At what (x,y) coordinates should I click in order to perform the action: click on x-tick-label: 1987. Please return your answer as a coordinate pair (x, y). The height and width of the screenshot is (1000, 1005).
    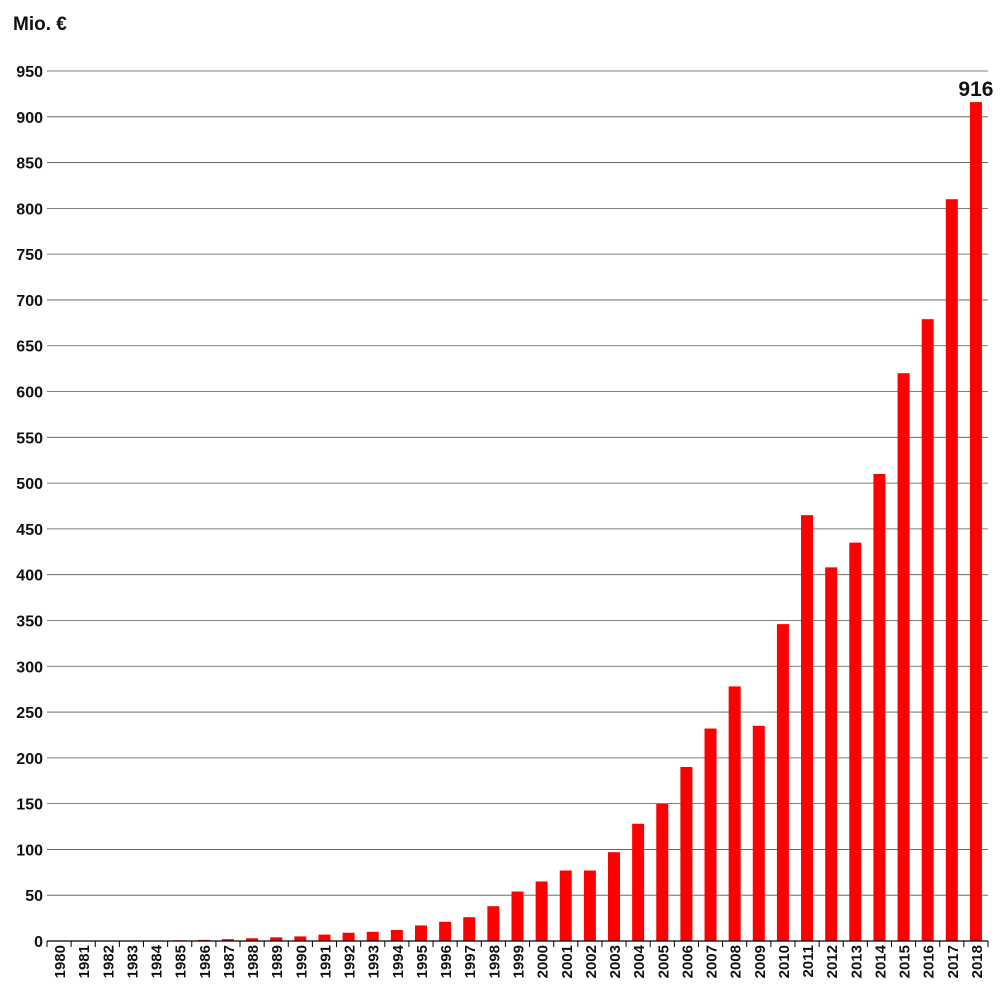
    Looking at the image, I should click on (229, 961).